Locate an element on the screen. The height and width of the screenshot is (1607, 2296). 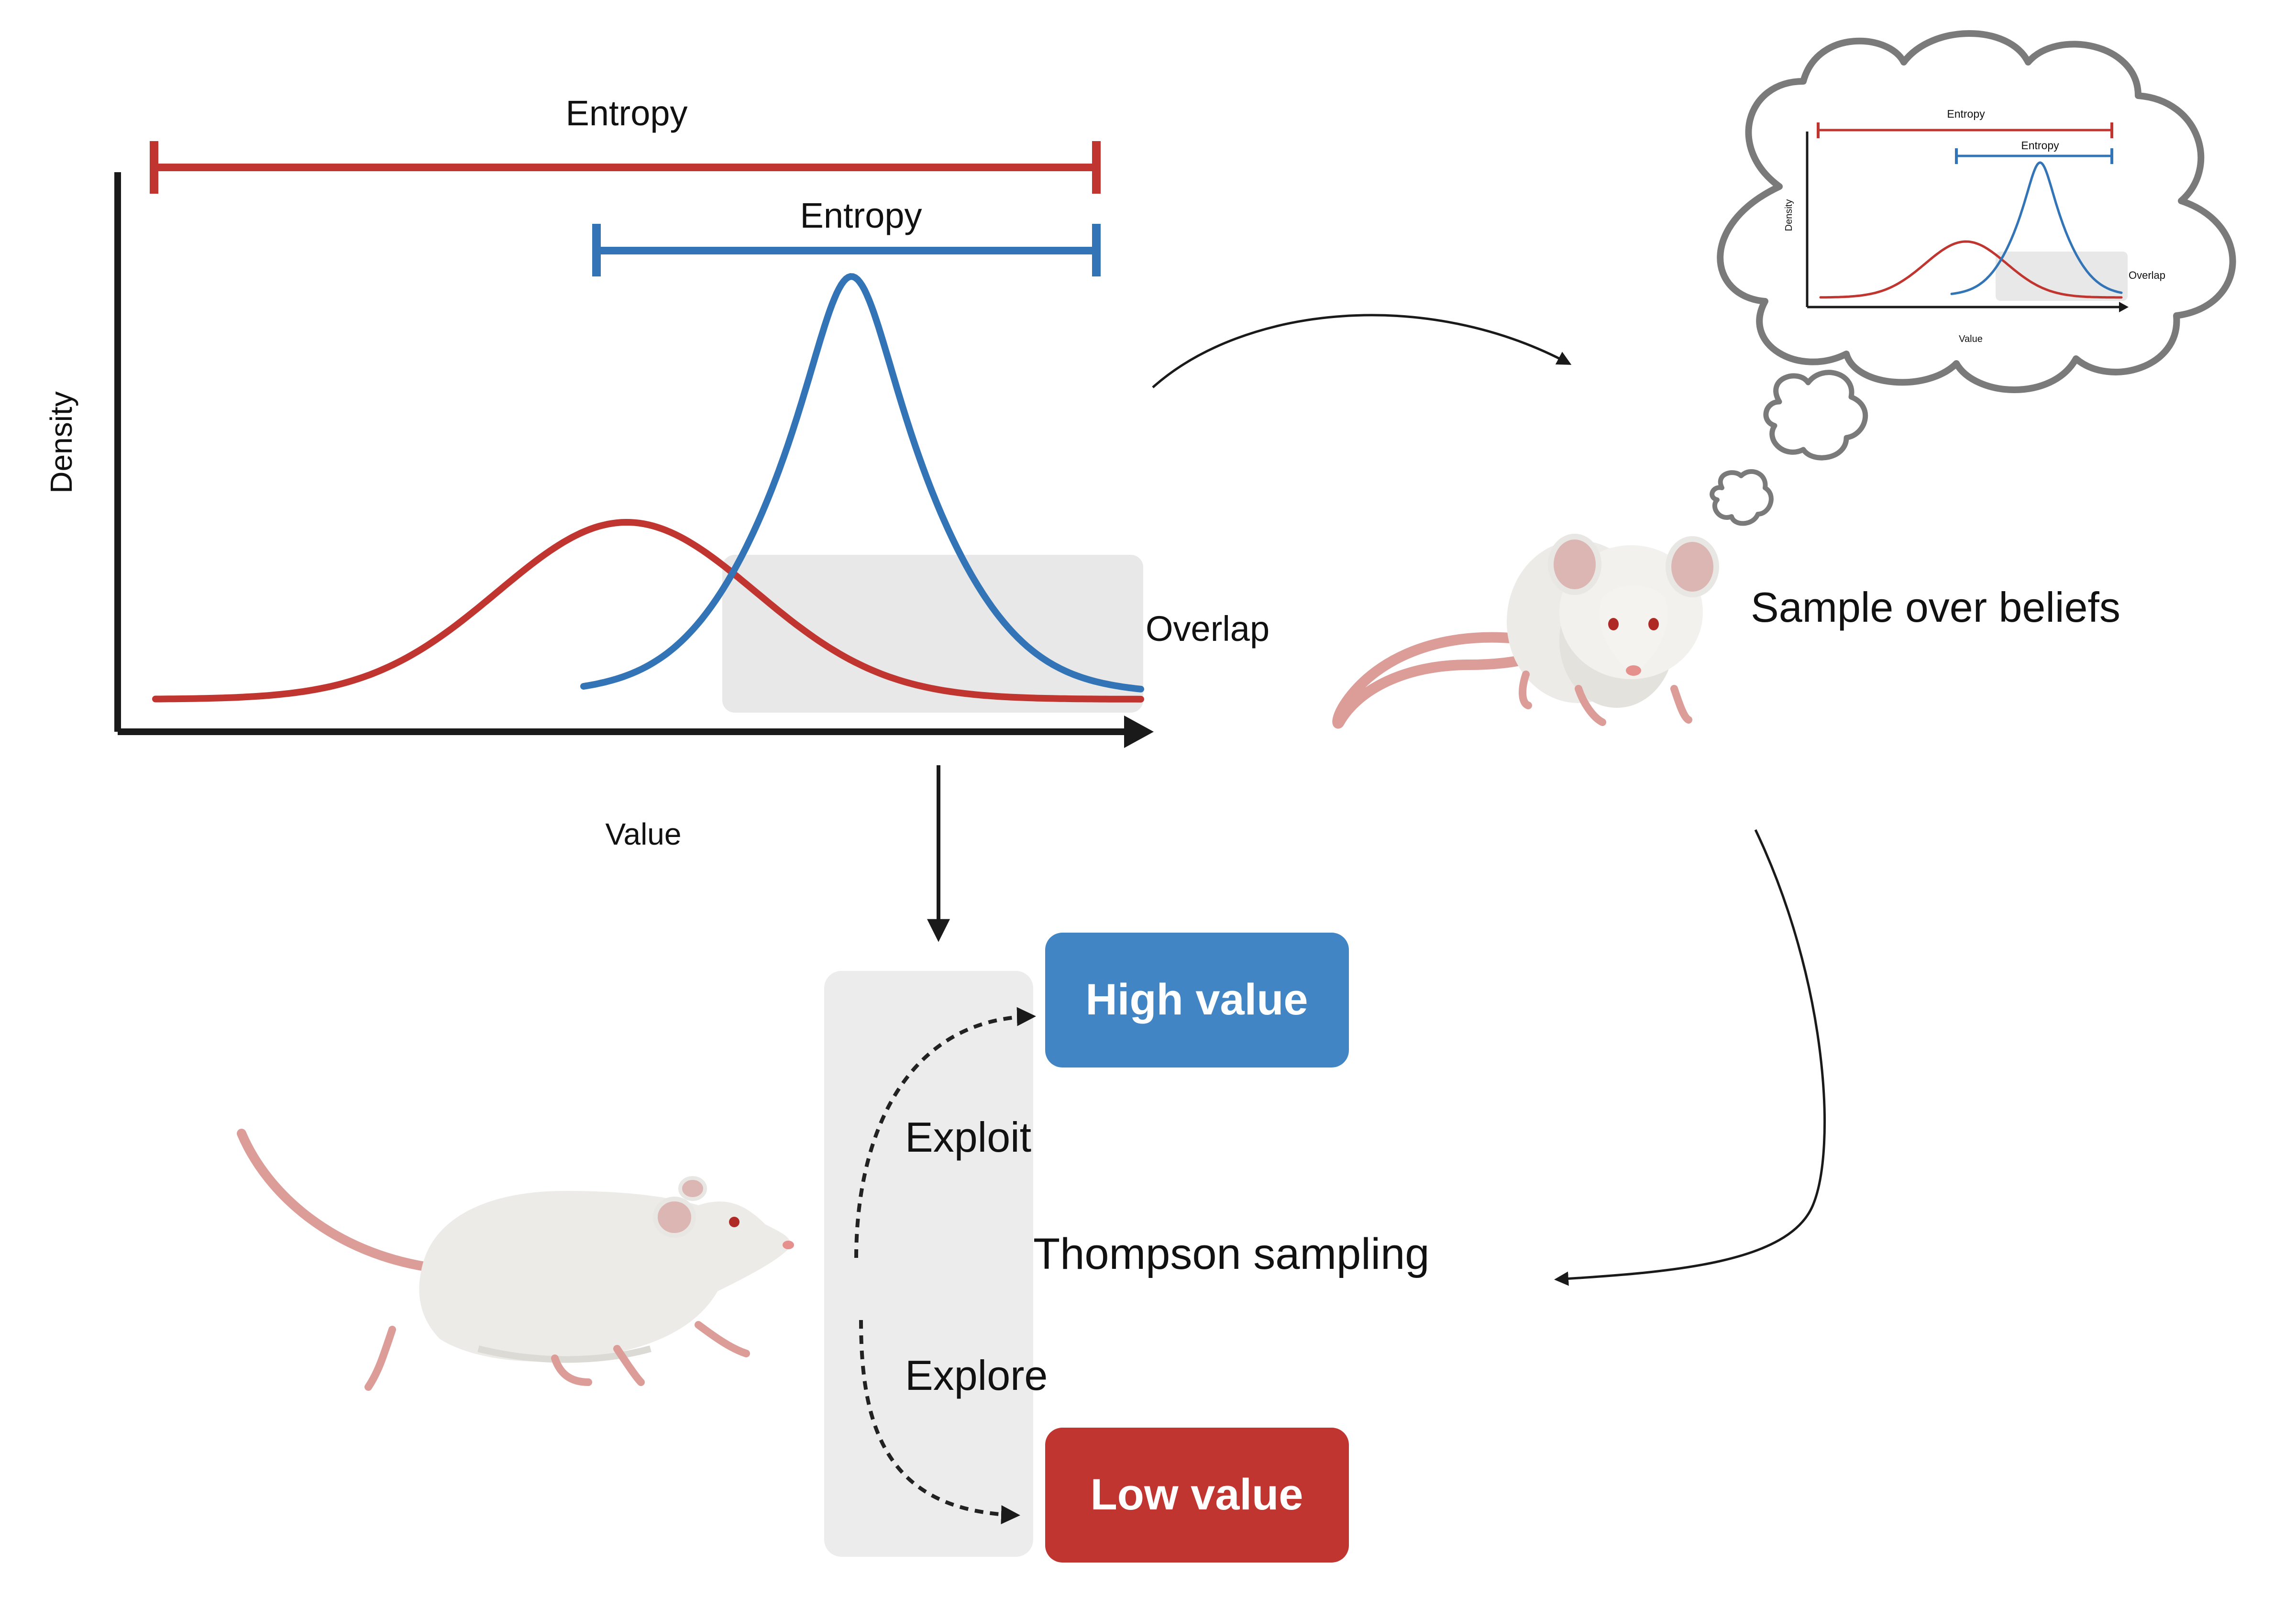
overlap-label: Overlap is located at coordinates (1207, 629).